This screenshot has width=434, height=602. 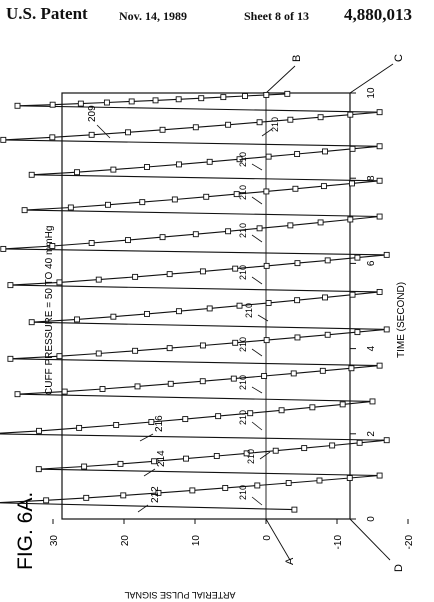 What do you see at coordinates (371, 348) in the screenshot?
I see `x-tick-label: 4` at bounding box center [371, 348].